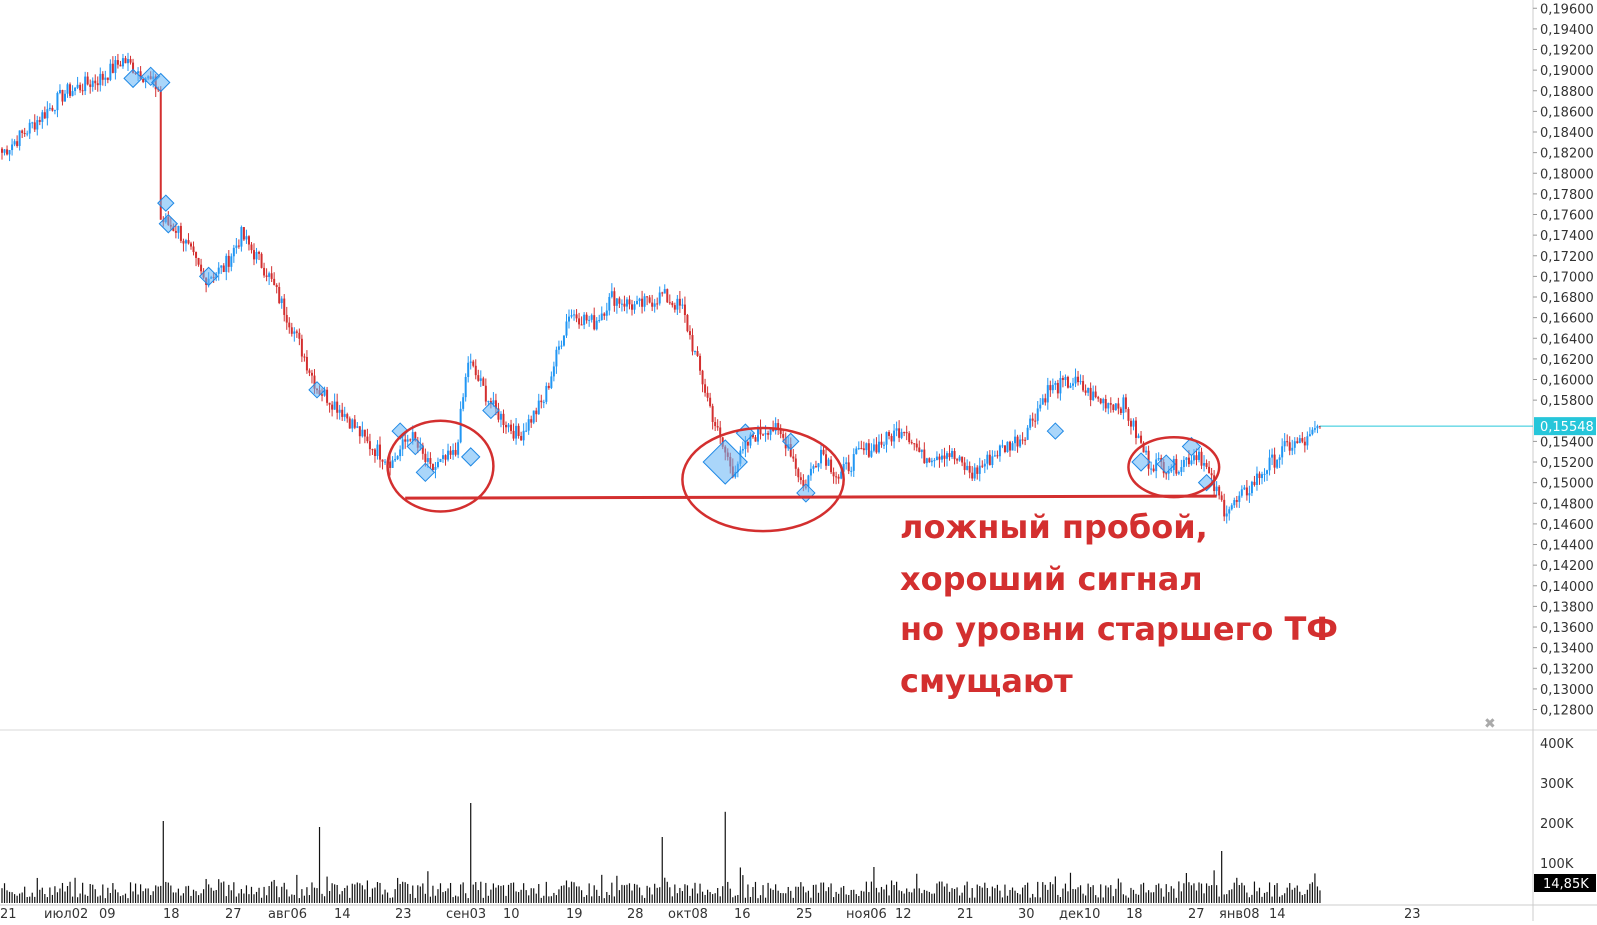 The height and width of the screenshot is (925, 1597). What do you see at coordinates (903, 914) in the screenshot?
I see `time-tick-label: 12` at bounding box center [903, 914].